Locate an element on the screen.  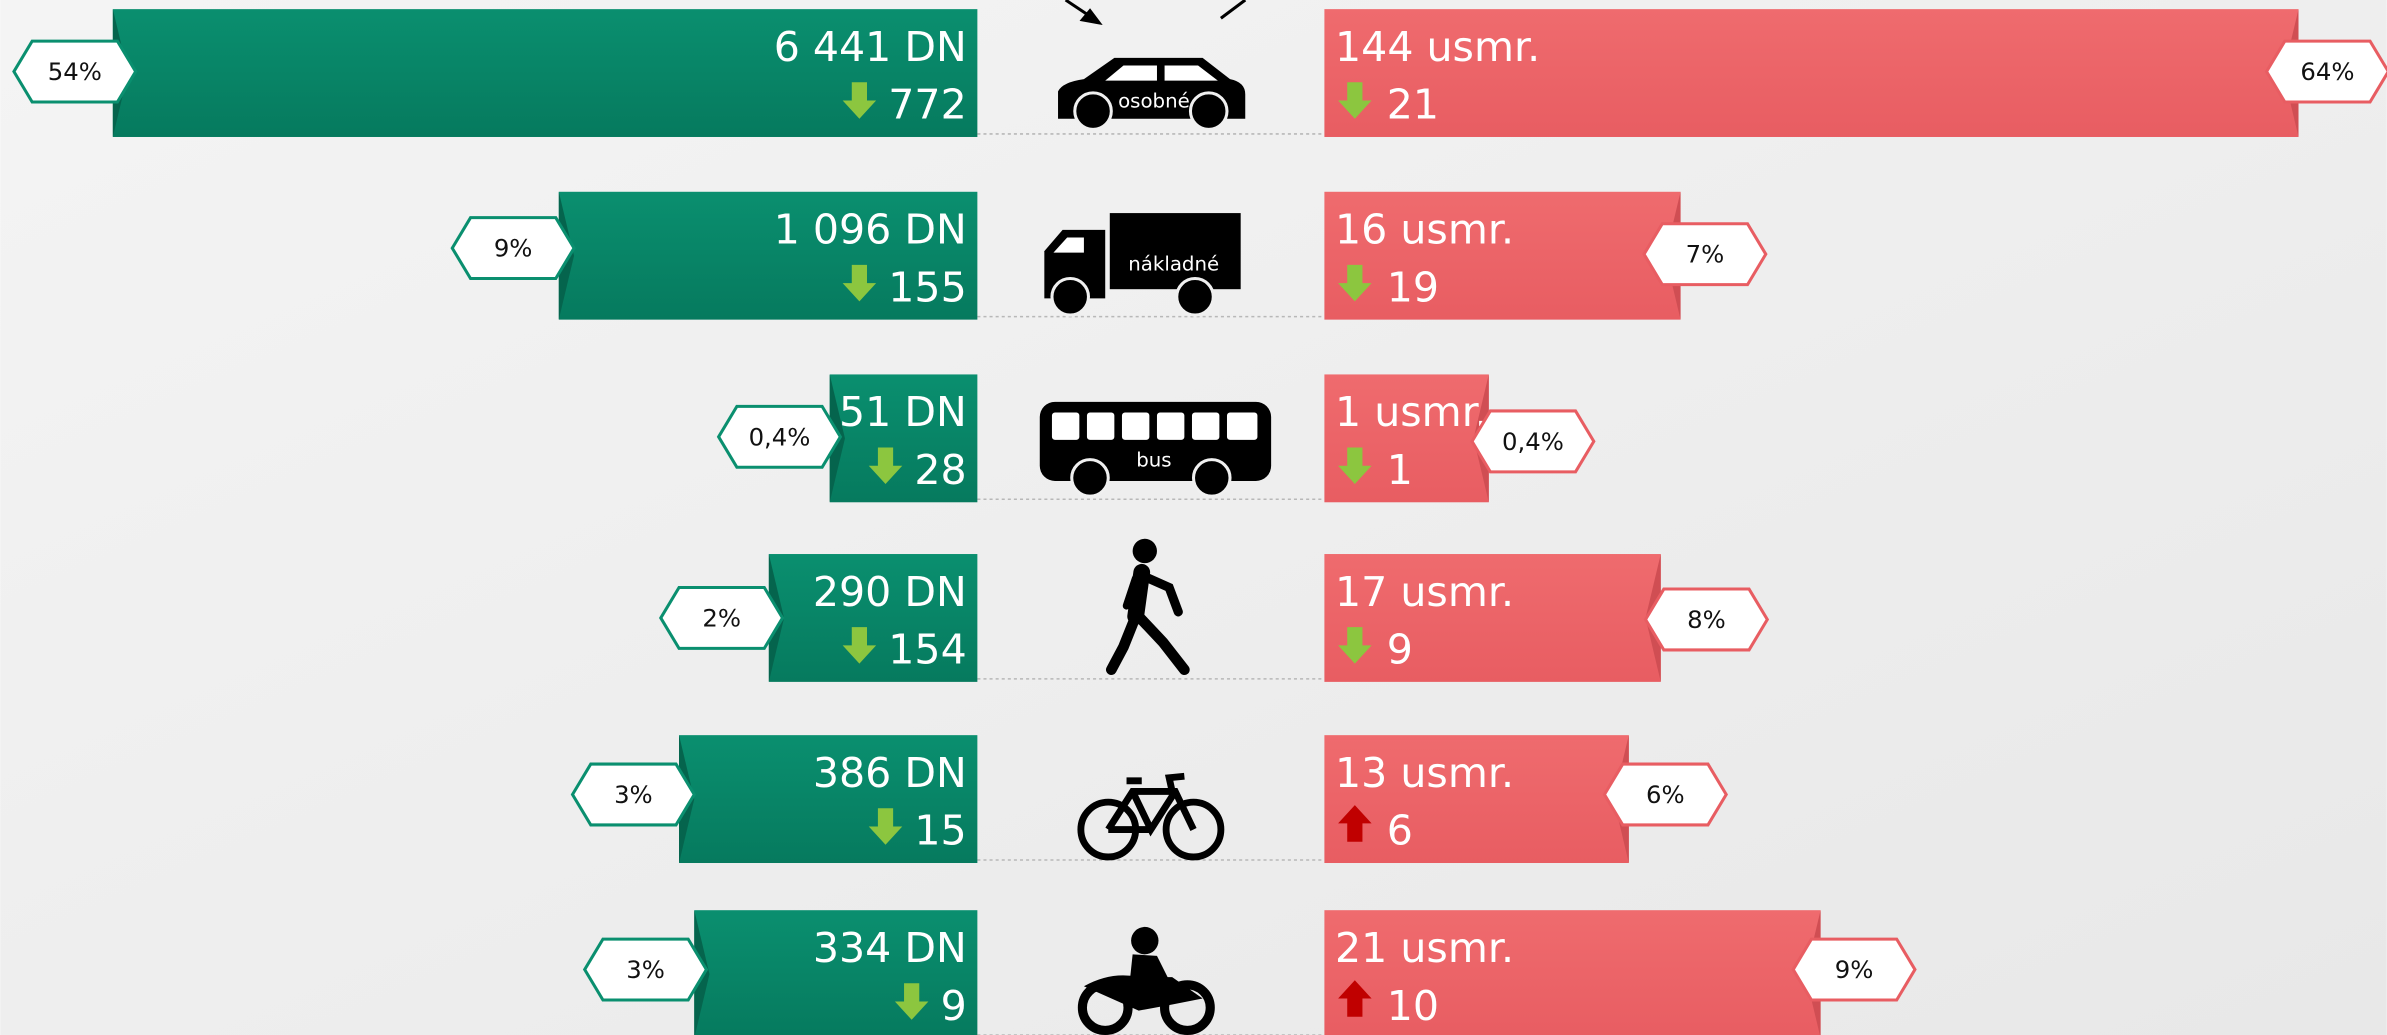
row: 6 441 DN 772 144 usmr. 21 54% 64% is located at coordinates (1199, 73).